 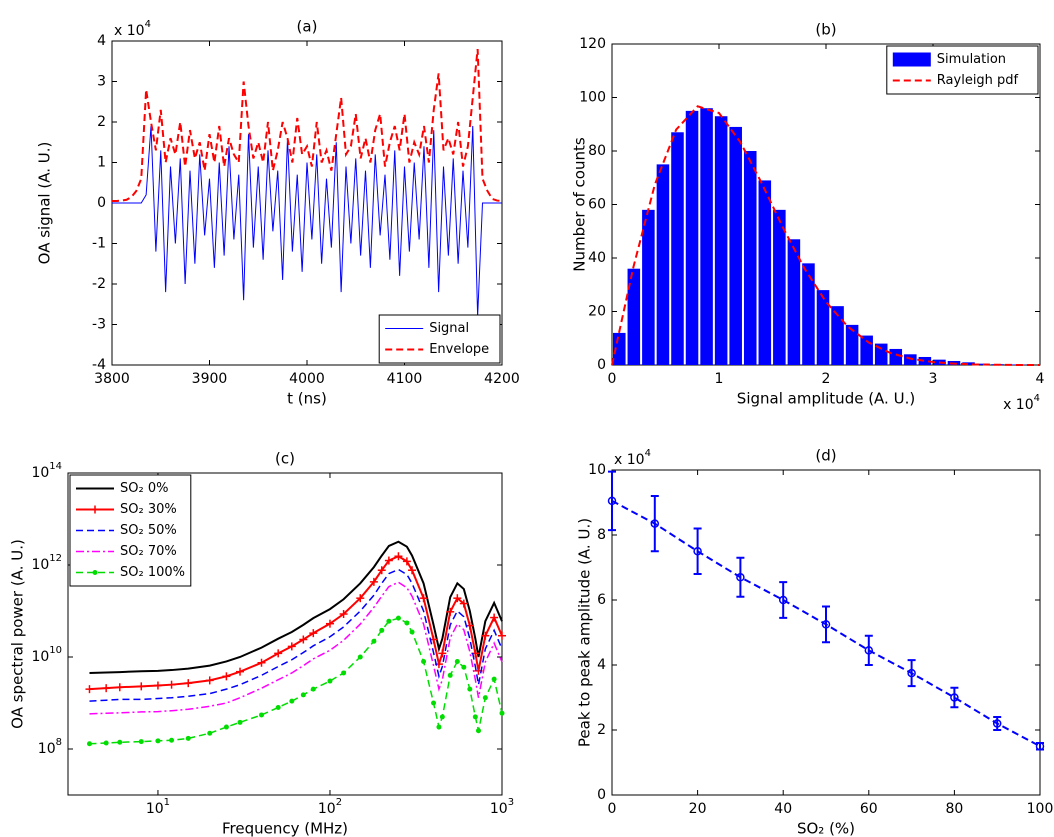 What do you see at coordinates (99, 365) in the screenshot?
I see `tick-label: -4` at bounding box center [99, 365].